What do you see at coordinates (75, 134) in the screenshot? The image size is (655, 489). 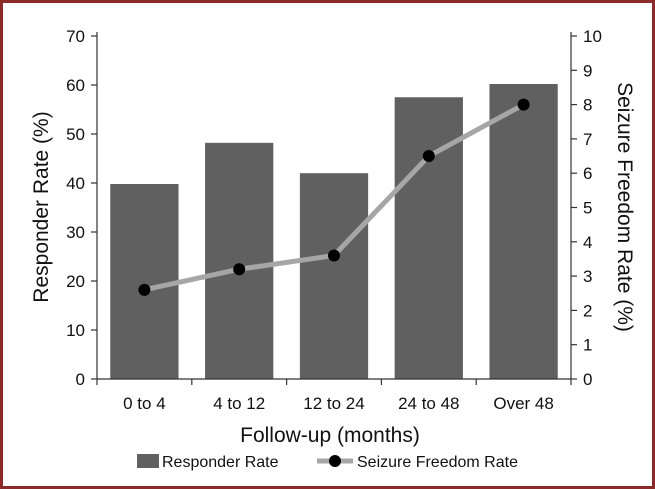 I see `y-tick-label: 50` at bounding box center [75, 134].